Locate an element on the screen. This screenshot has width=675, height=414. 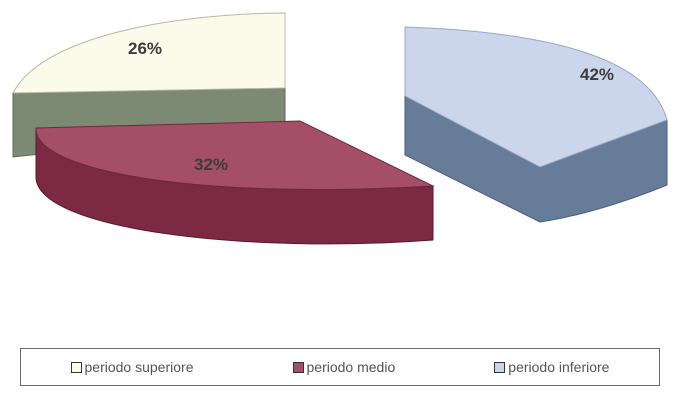
legend-label-medio: periodo medio is located at coordinates (351, 367).